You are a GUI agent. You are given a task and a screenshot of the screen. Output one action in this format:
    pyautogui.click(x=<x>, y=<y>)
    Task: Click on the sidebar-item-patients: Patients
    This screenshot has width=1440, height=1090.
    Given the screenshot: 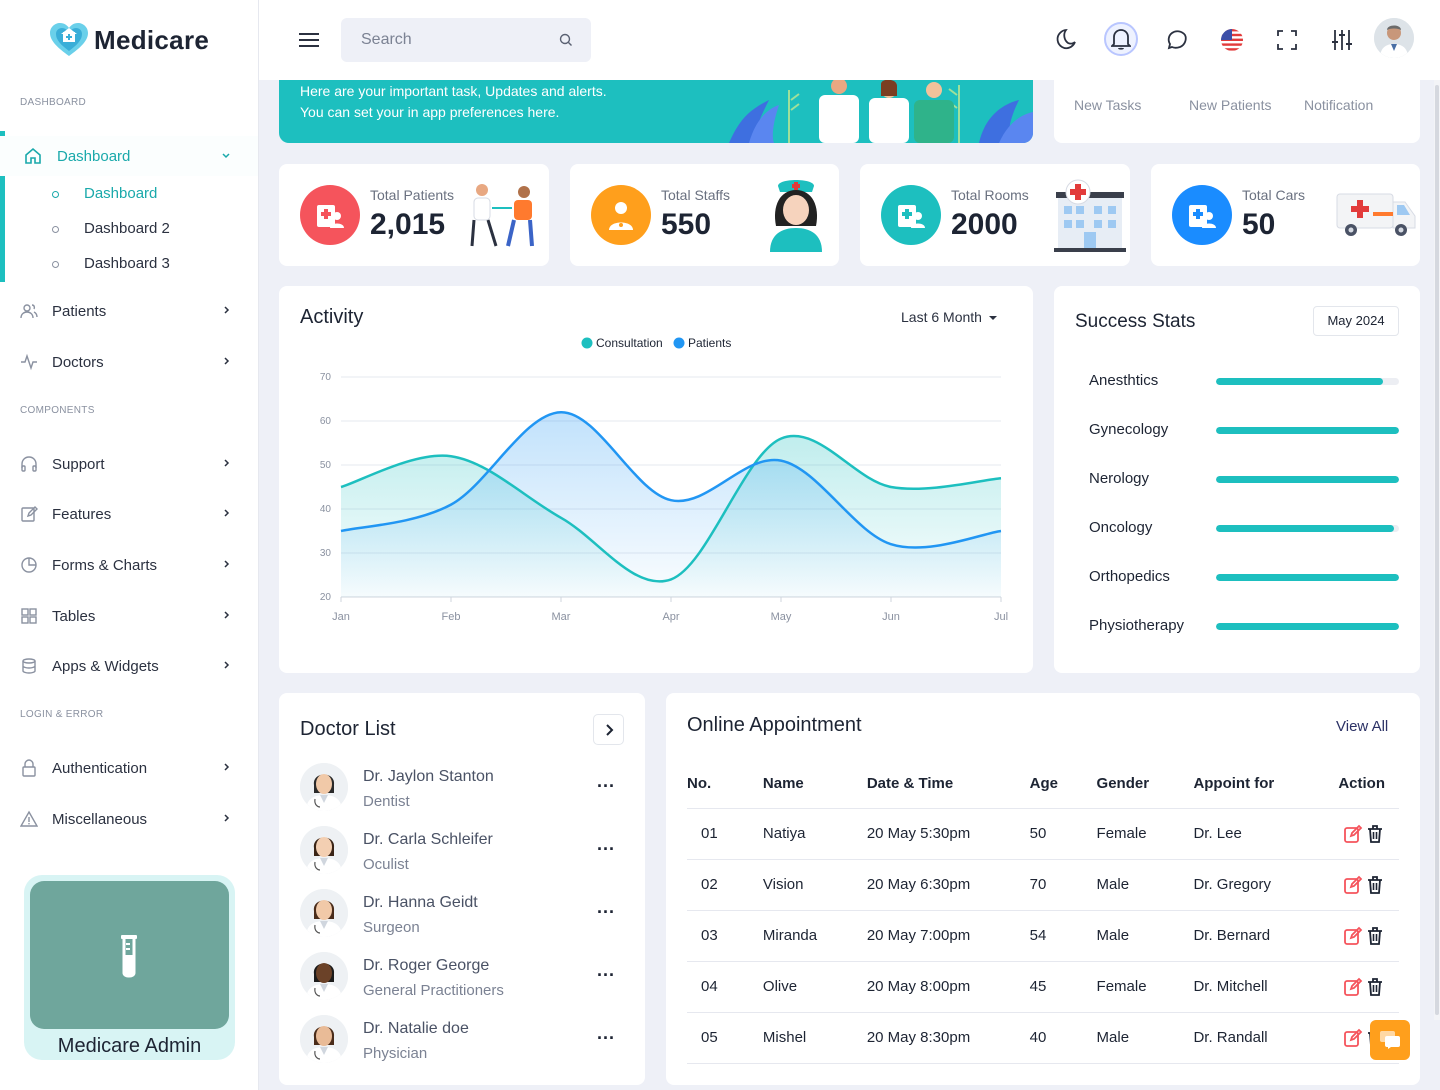 What is the action you would take?
    pyautogui.click(x=129, y=311)
    